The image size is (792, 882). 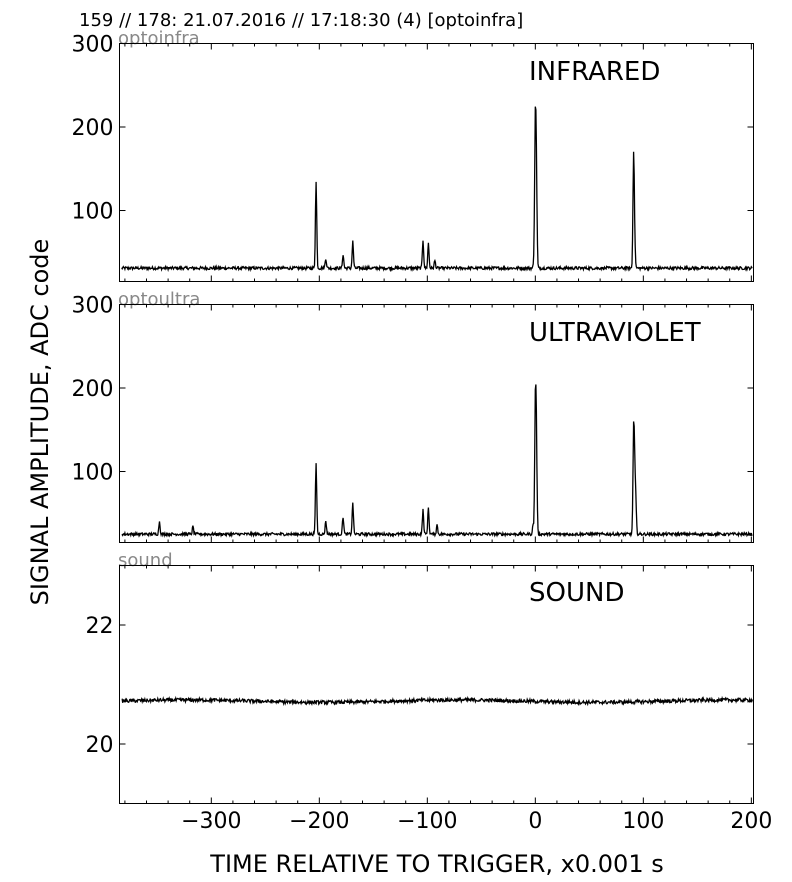 I want to click on x-tick-labels: −300 −200 −100 0 100 200, so click(x=476, y=821).